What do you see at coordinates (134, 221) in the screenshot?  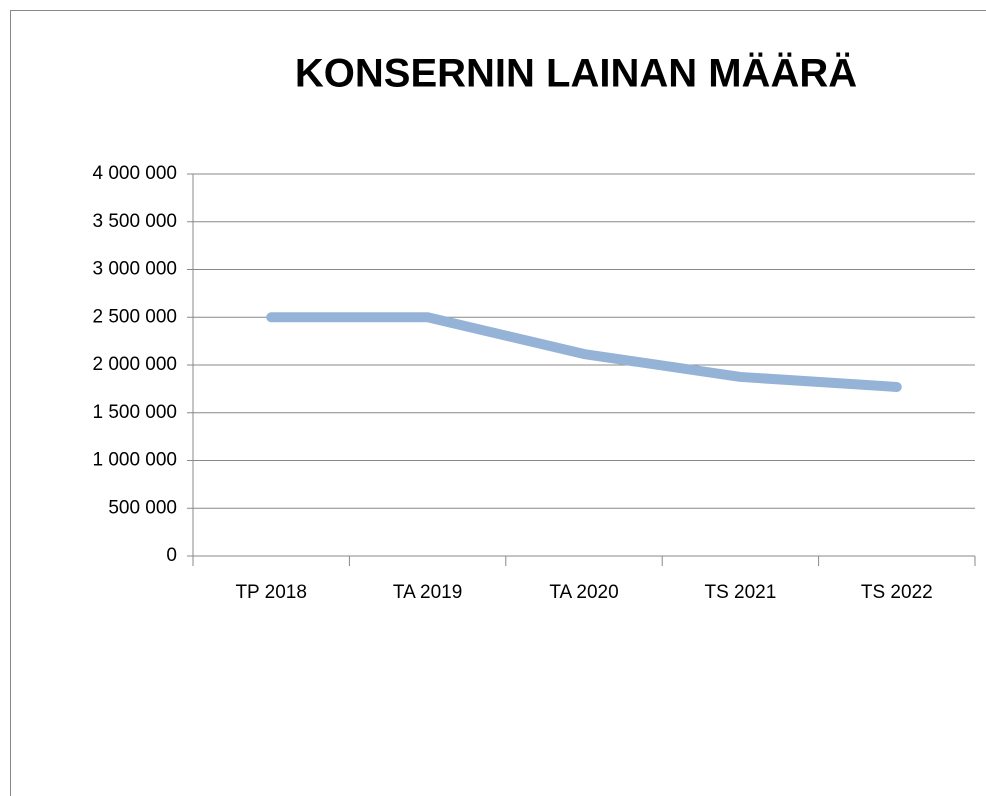 I see `y-tick-label: 3 500 000` at bounding box center [134, 221].